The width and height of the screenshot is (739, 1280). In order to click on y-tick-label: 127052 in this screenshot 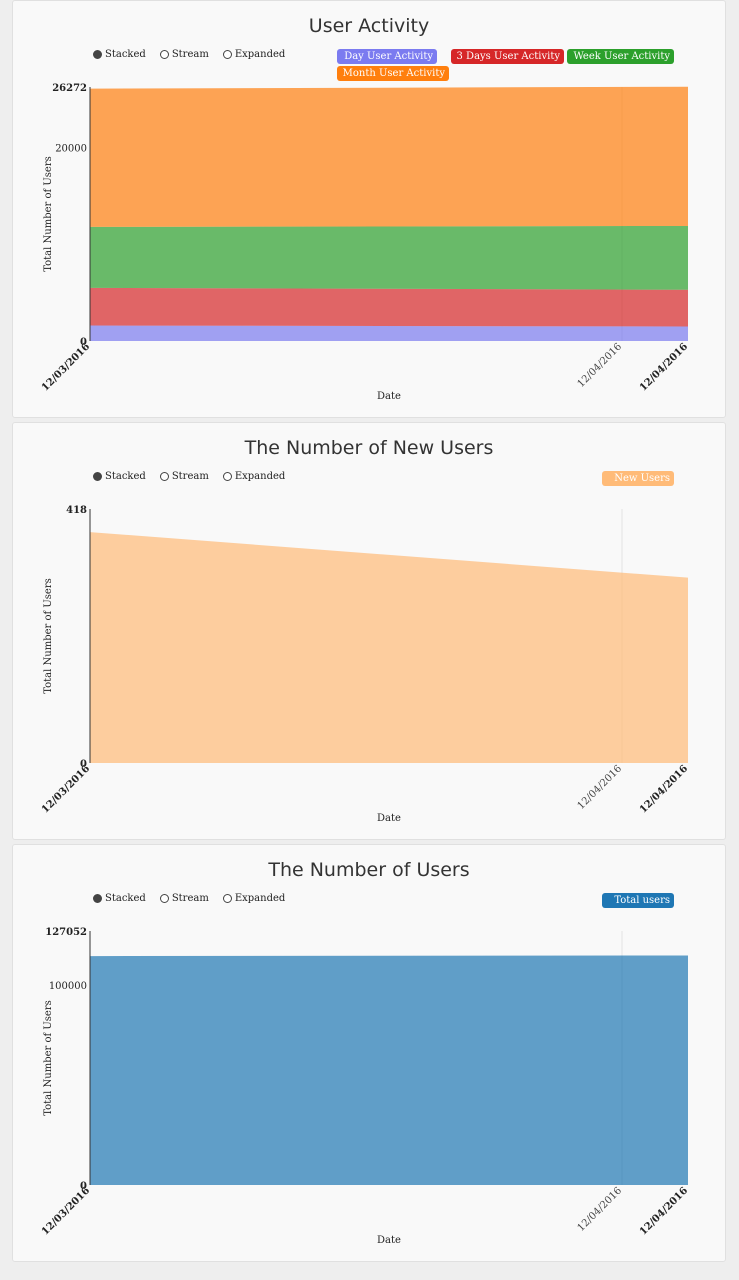, I will do `click(66, 932)`.